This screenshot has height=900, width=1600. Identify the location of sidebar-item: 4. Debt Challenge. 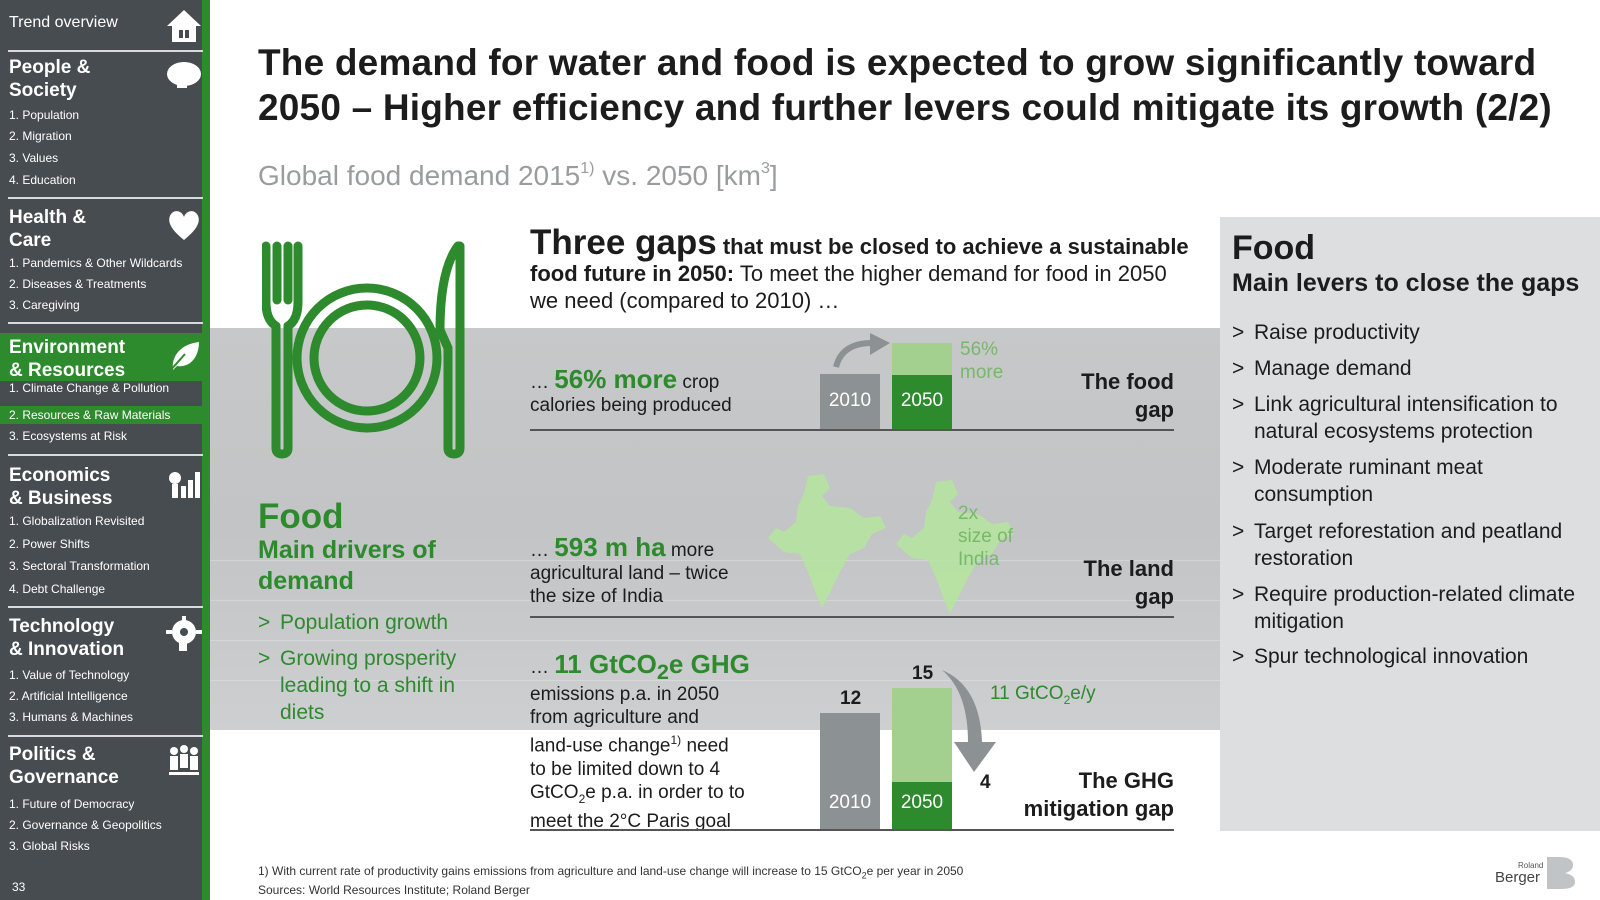
(57, 589).